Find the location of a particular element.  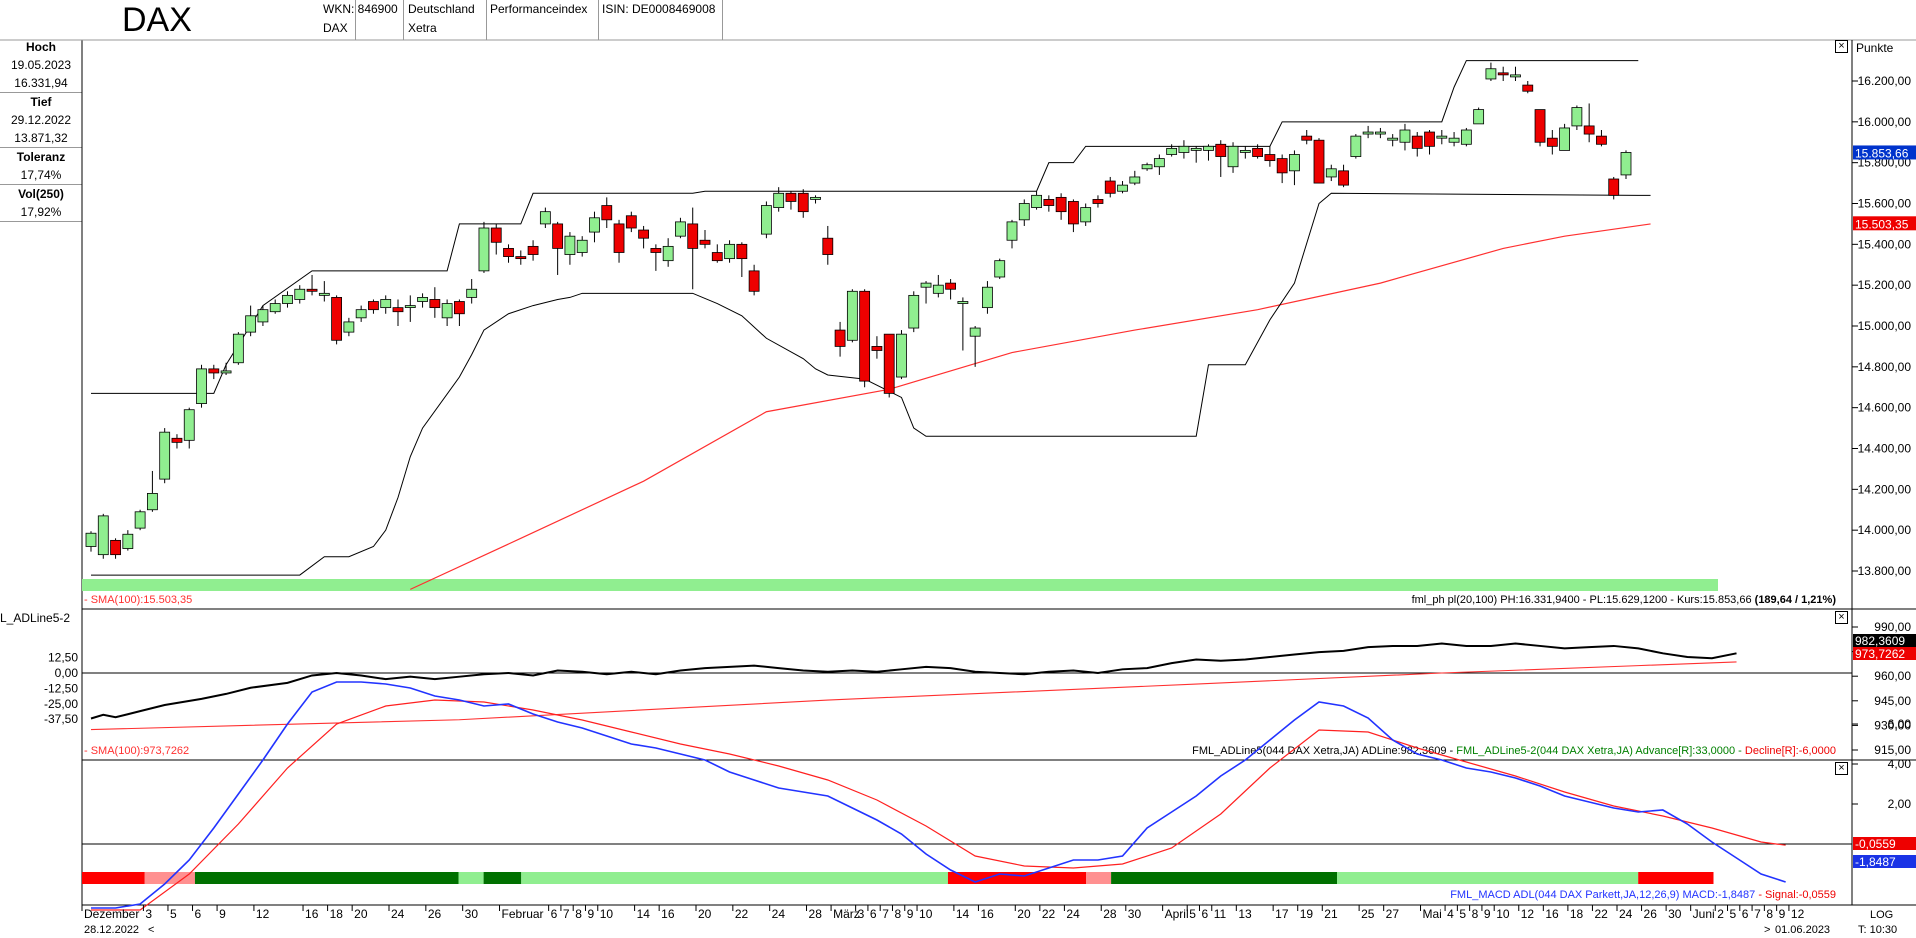

price-ytick-label: 13.800,00 is located at coordinates (1885, 571).